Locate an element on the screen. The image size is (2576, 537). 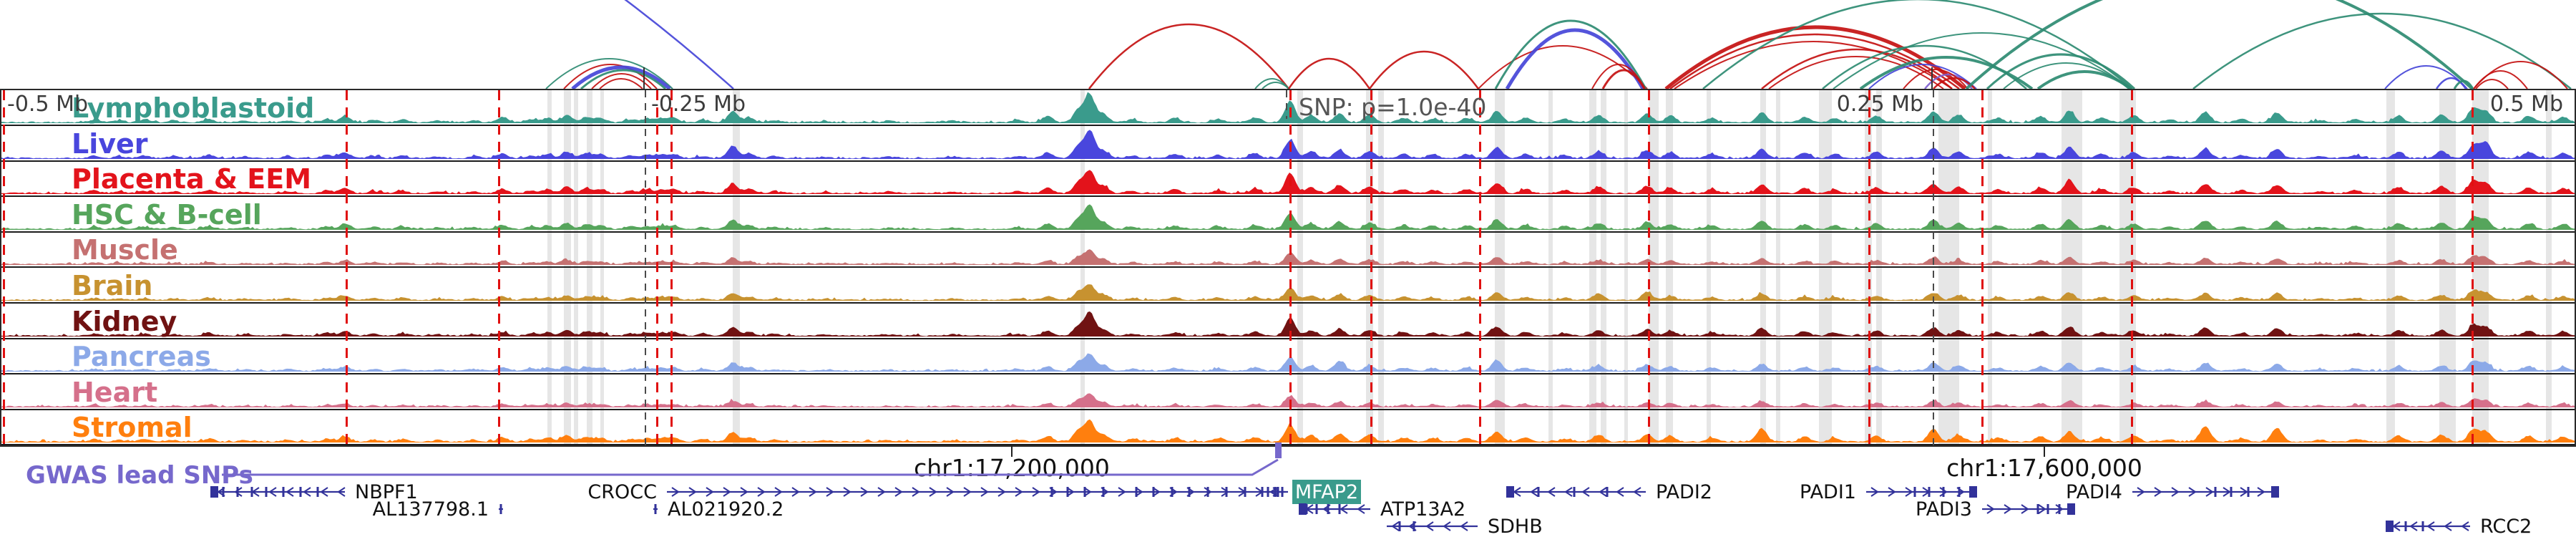
track-row-hsc-b-cell: HSC & B-cell is located at coordinates (1288, 215).